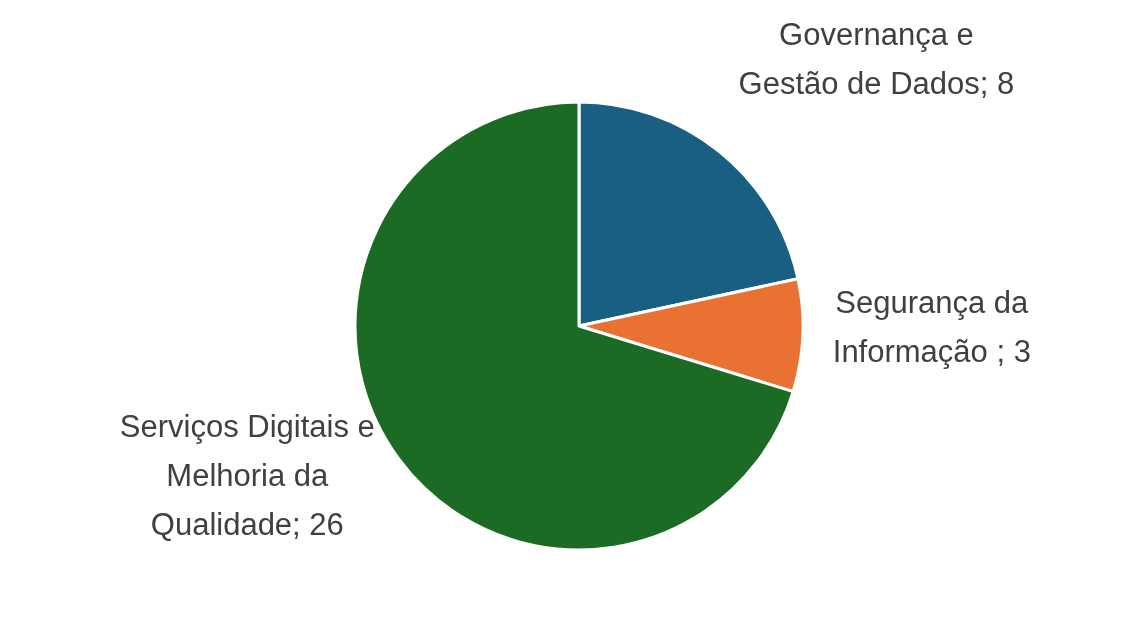  What do you see at coordinates (876, 59) in the screenshot?
I see `slice-label: Governança e Gestão de Dados; 8` at bounding box center [876, 59].